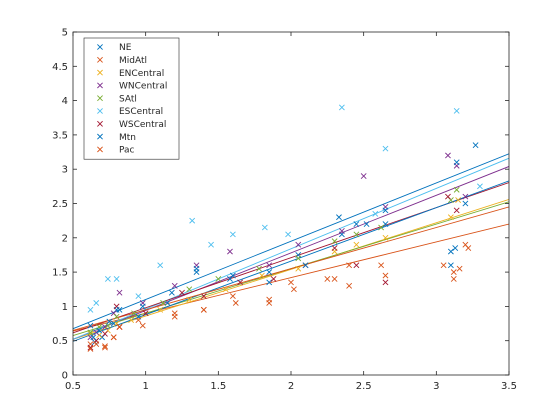  I want to click on y-tick-label: 1, so click(65, 307).